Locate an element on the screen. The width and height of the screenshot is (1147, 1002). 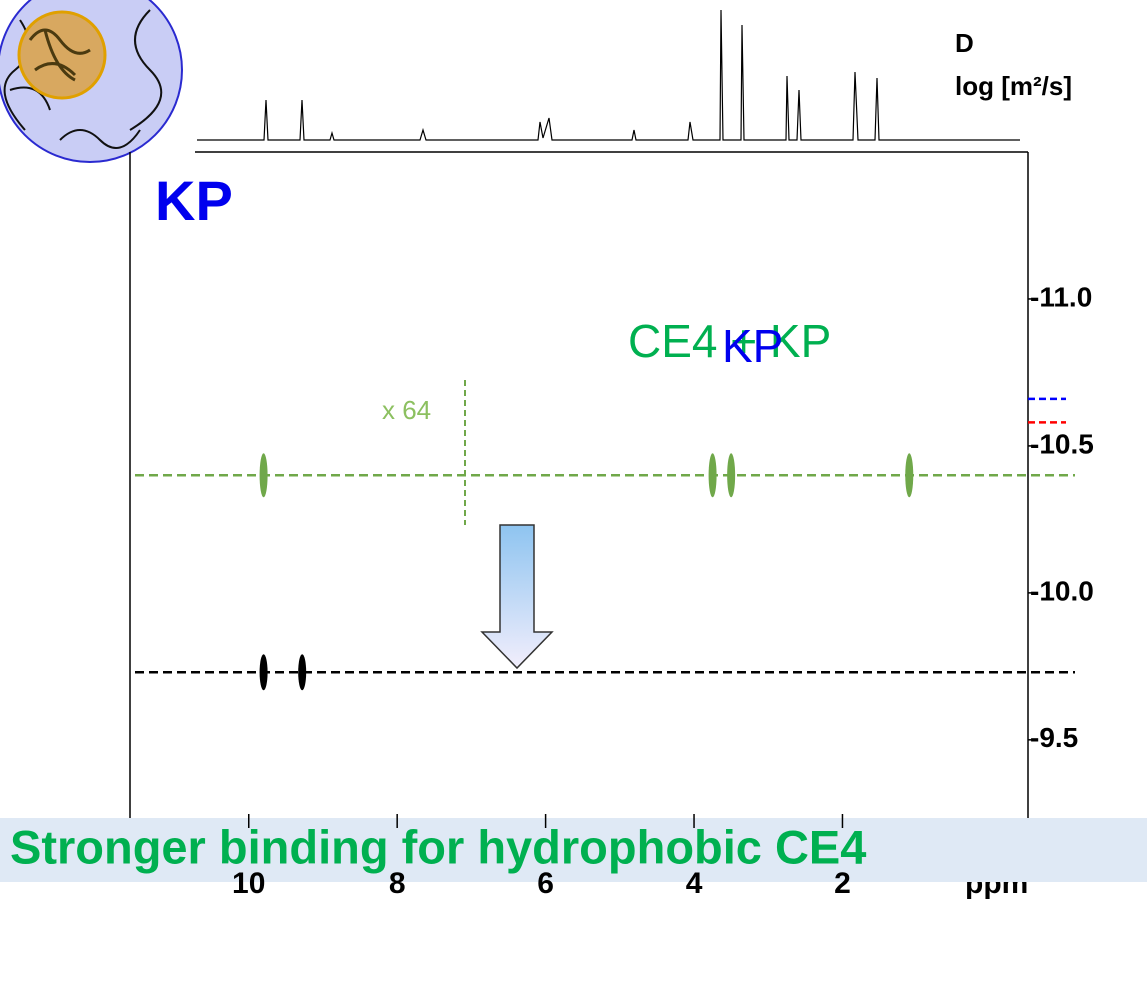
banner is located at coordinates (573, 850).